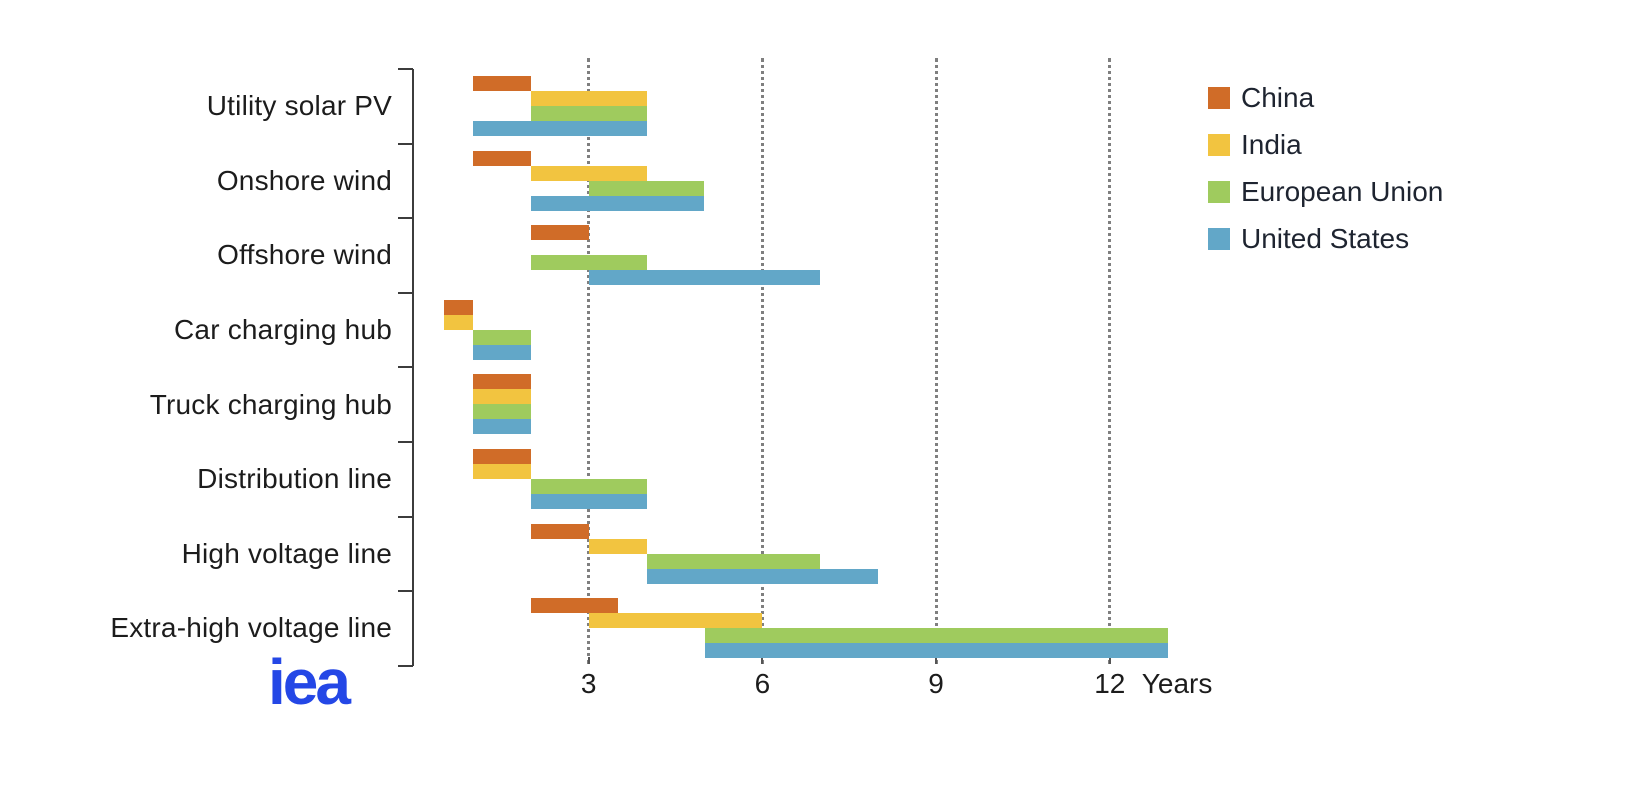 The width and height of the screenshot is (1644, 804). Describe the element at coordinates (936, 683) in the screenshot. I see `x-tick-label-9: 9` at that location.